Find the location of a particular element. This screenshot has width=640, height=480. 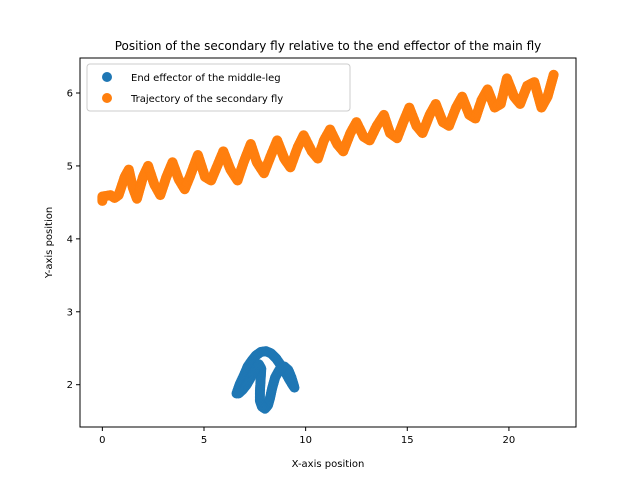

legend-box is located at coordinates (218, 87).